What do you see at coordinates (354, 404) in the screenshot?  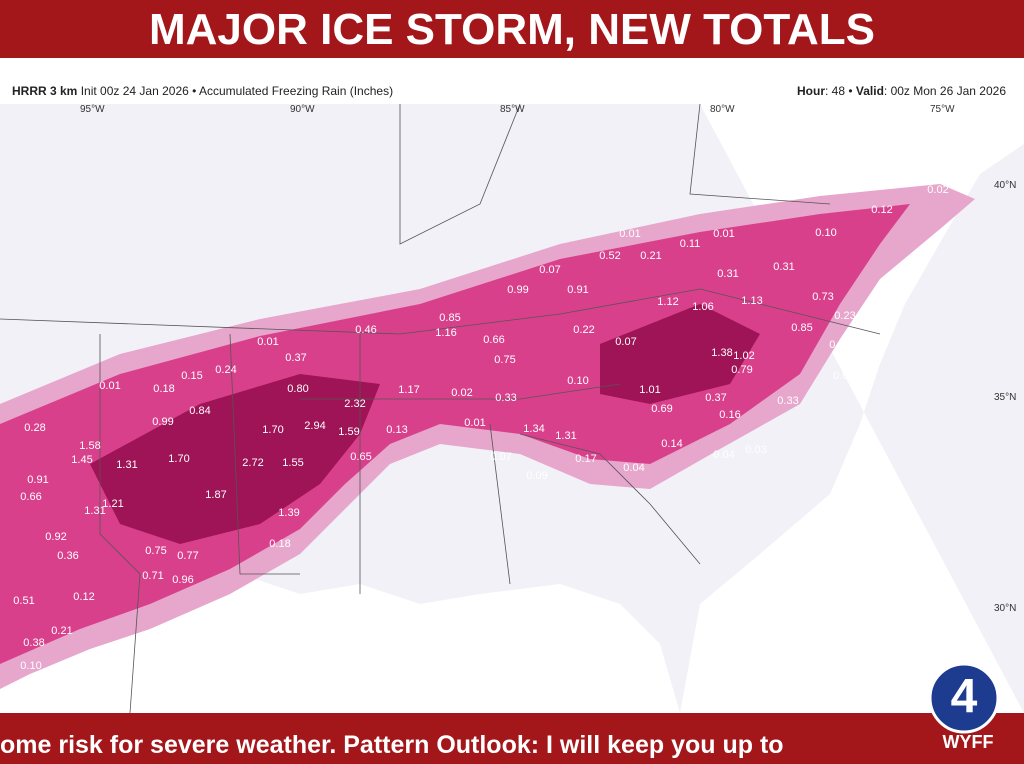 I see `freezing-rain-total: 2.32` at bounding box center [354, 404].